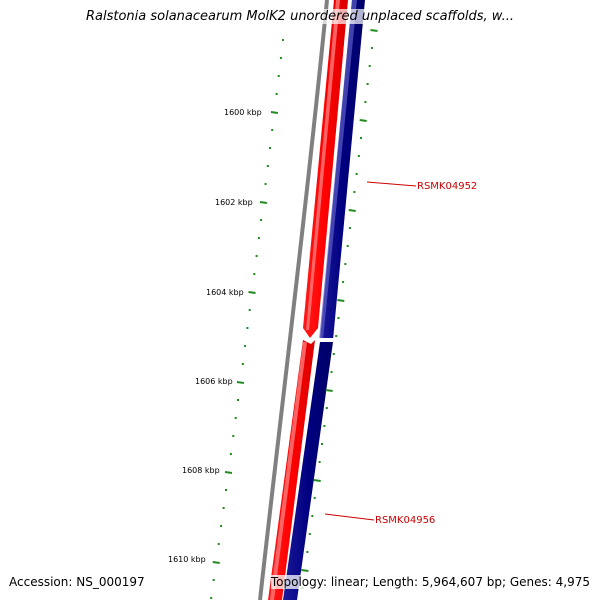  What do you see at coordinates (405, 520) in the screenshot?
I see `gene-label-RSMK04956: RSMK04956` at bounding box center [405, 520].